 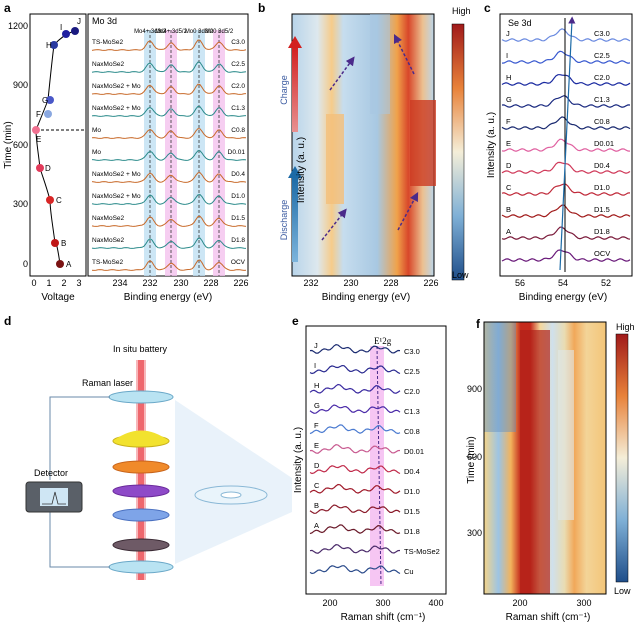 What do you see at coordinates (520, 283) in the screenshot?
I see `svg-text: 56` at bounding box center [520, 283].